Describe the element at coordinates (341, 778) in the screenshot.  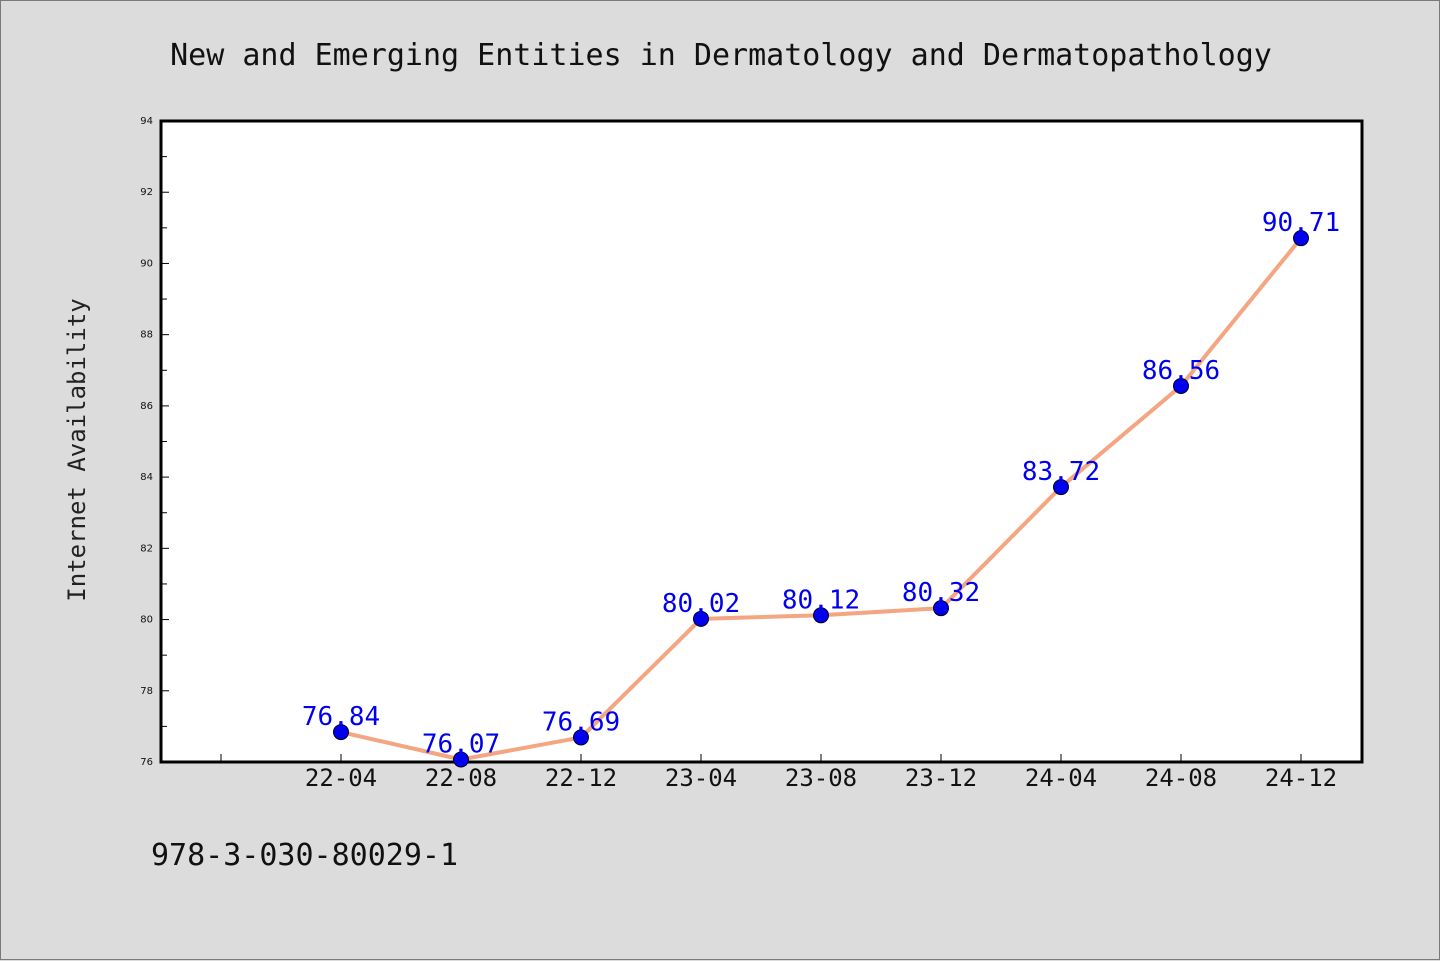
I see `x-tick-label: 22-04` at that location.